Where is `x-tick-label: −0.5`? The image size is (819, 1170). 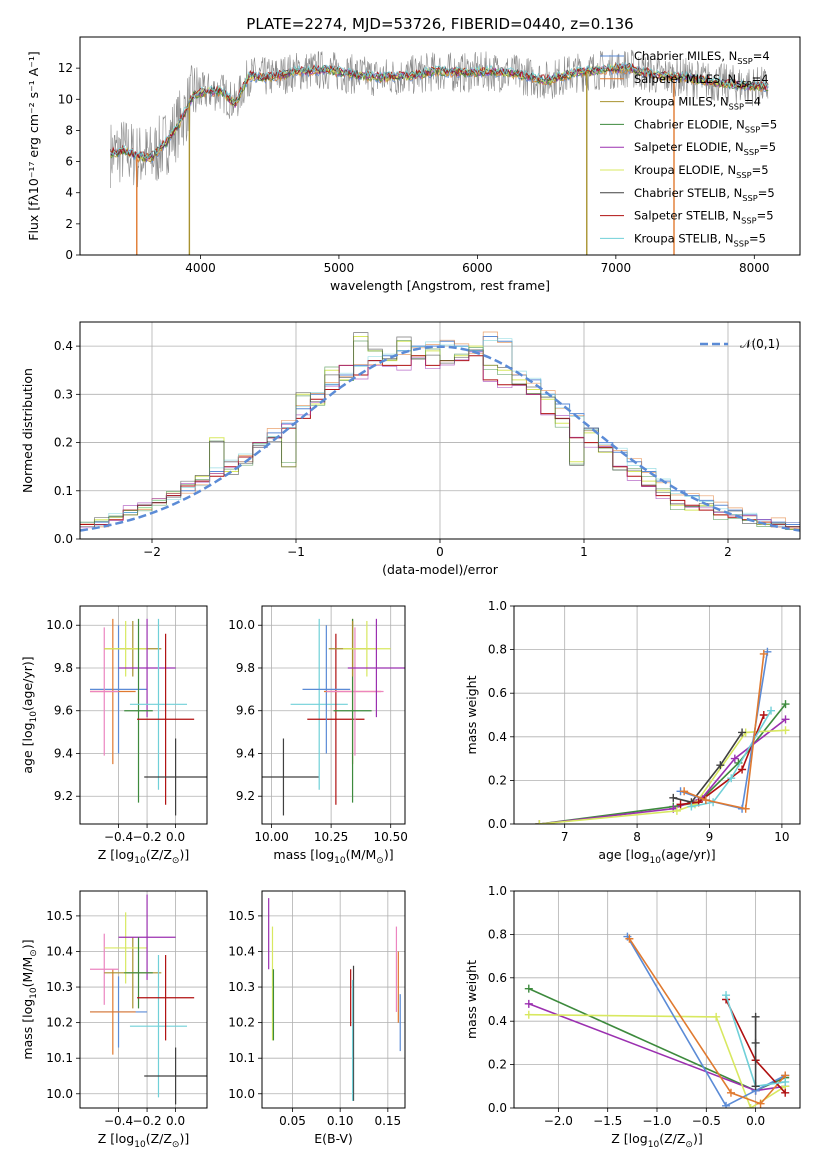 x-tick-label: −0.5 is located at coordinates (706, 1121).